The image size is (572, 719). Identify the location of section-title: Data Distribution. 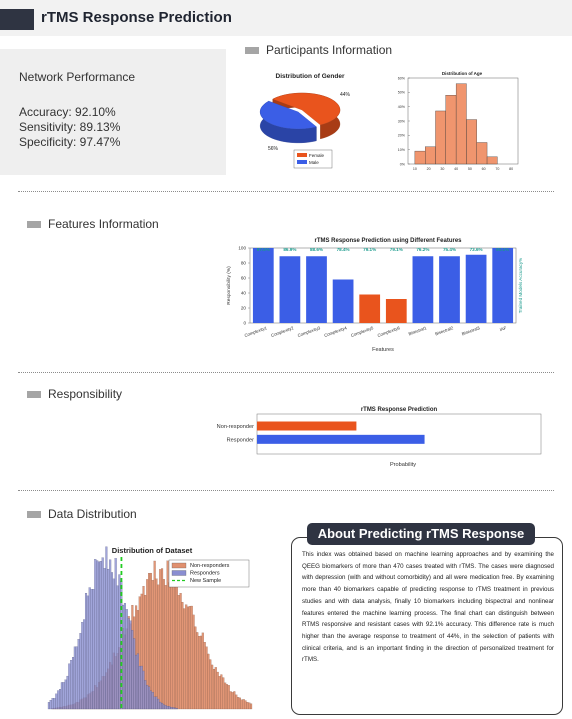
(92, 514).